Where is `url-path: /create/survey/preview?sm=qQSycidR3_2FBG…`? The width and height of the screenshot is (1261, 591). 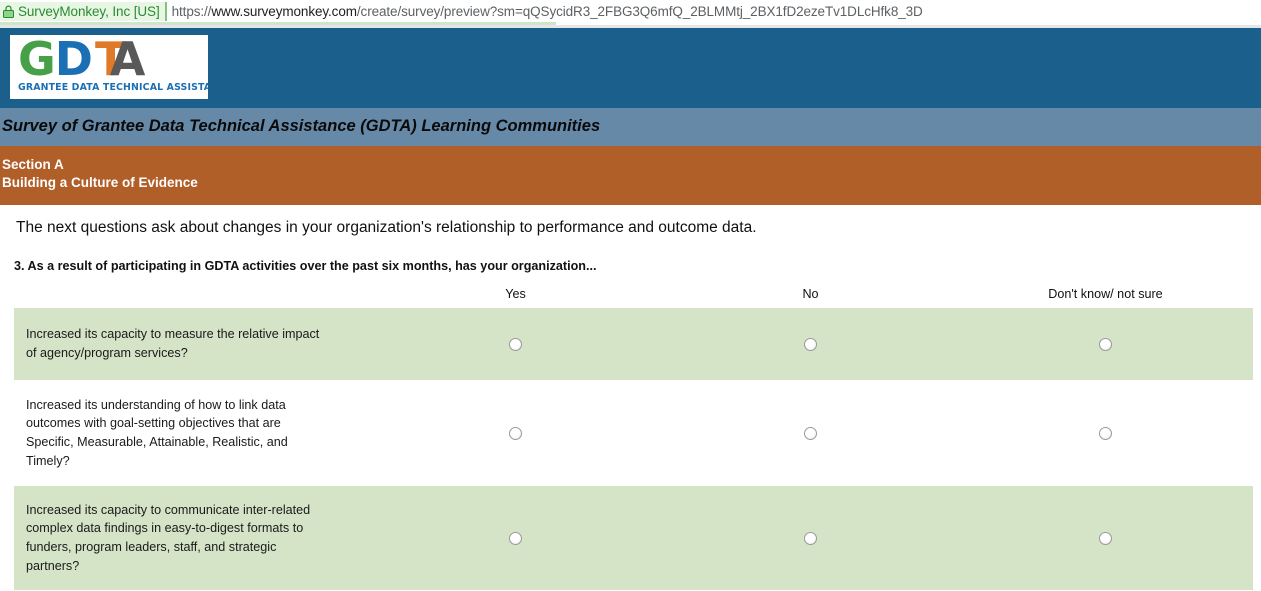 url-path: /create/survey/preview?sm=qQSycidR3_2FBG… is located at coordinates (639, 11).